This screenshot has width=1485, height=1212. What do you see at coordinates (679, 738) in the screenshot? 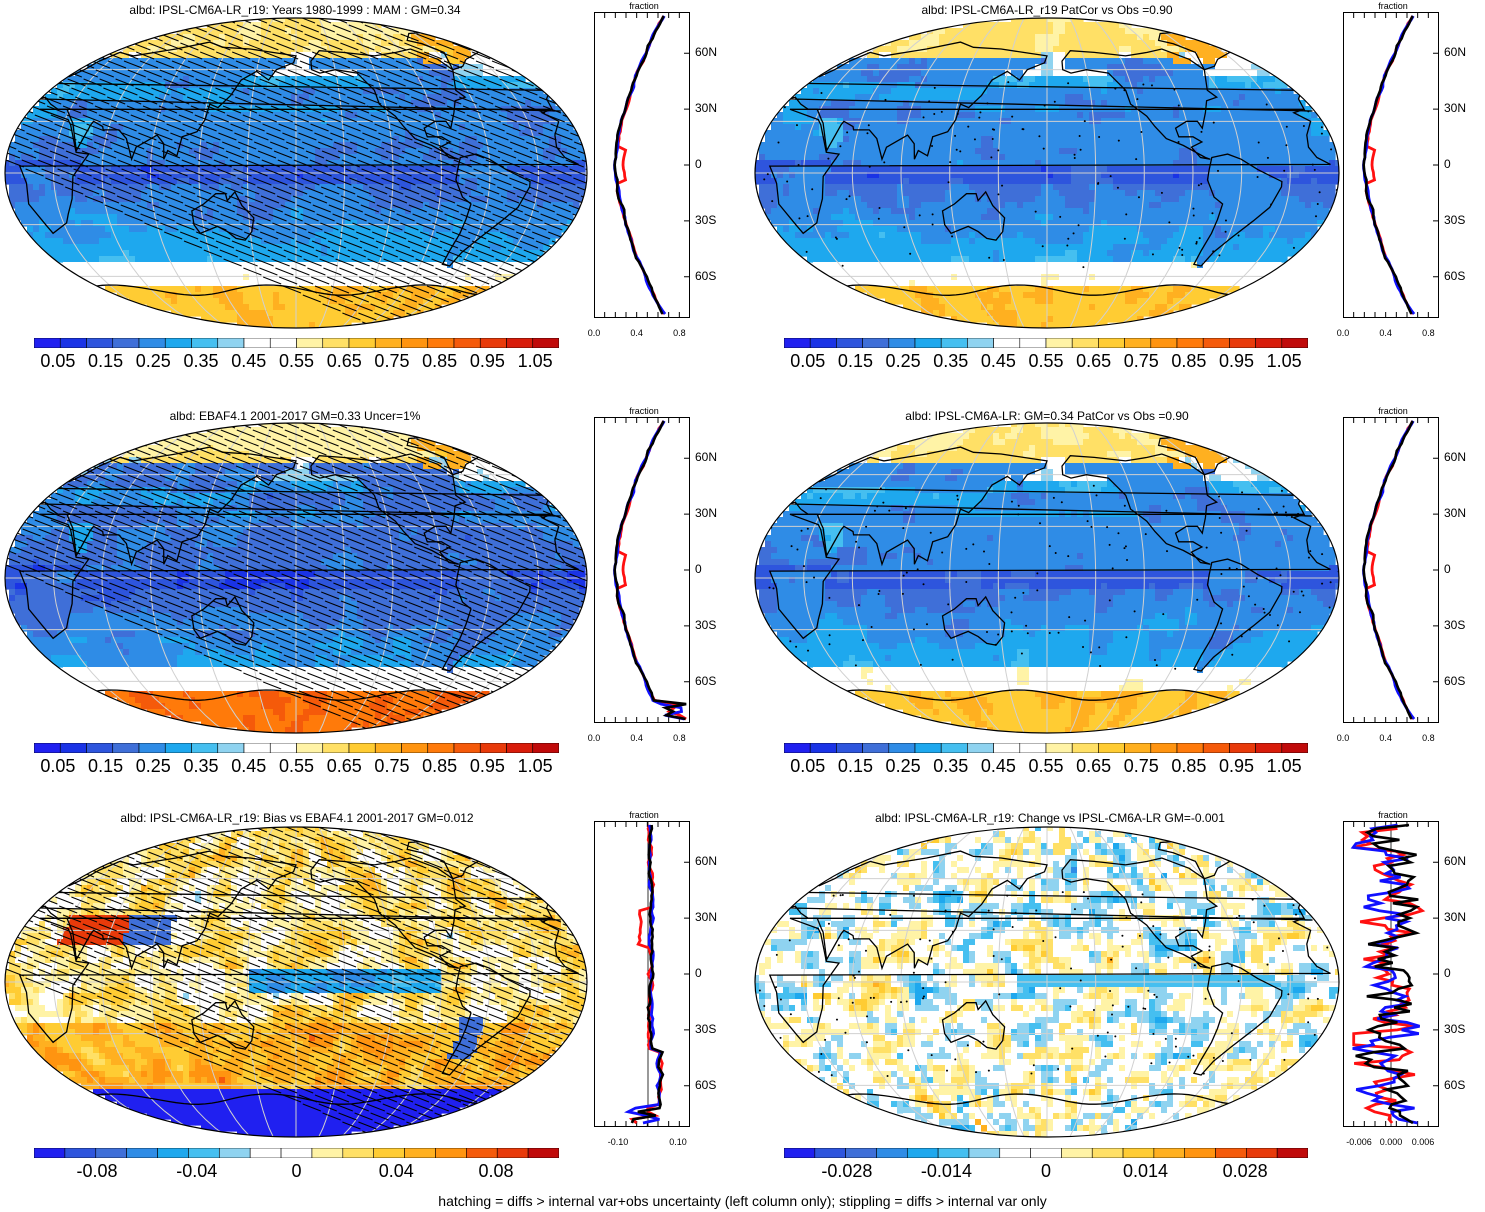
I see `profile-x-tick-label: 0.8` at bounding box center [679, 738].